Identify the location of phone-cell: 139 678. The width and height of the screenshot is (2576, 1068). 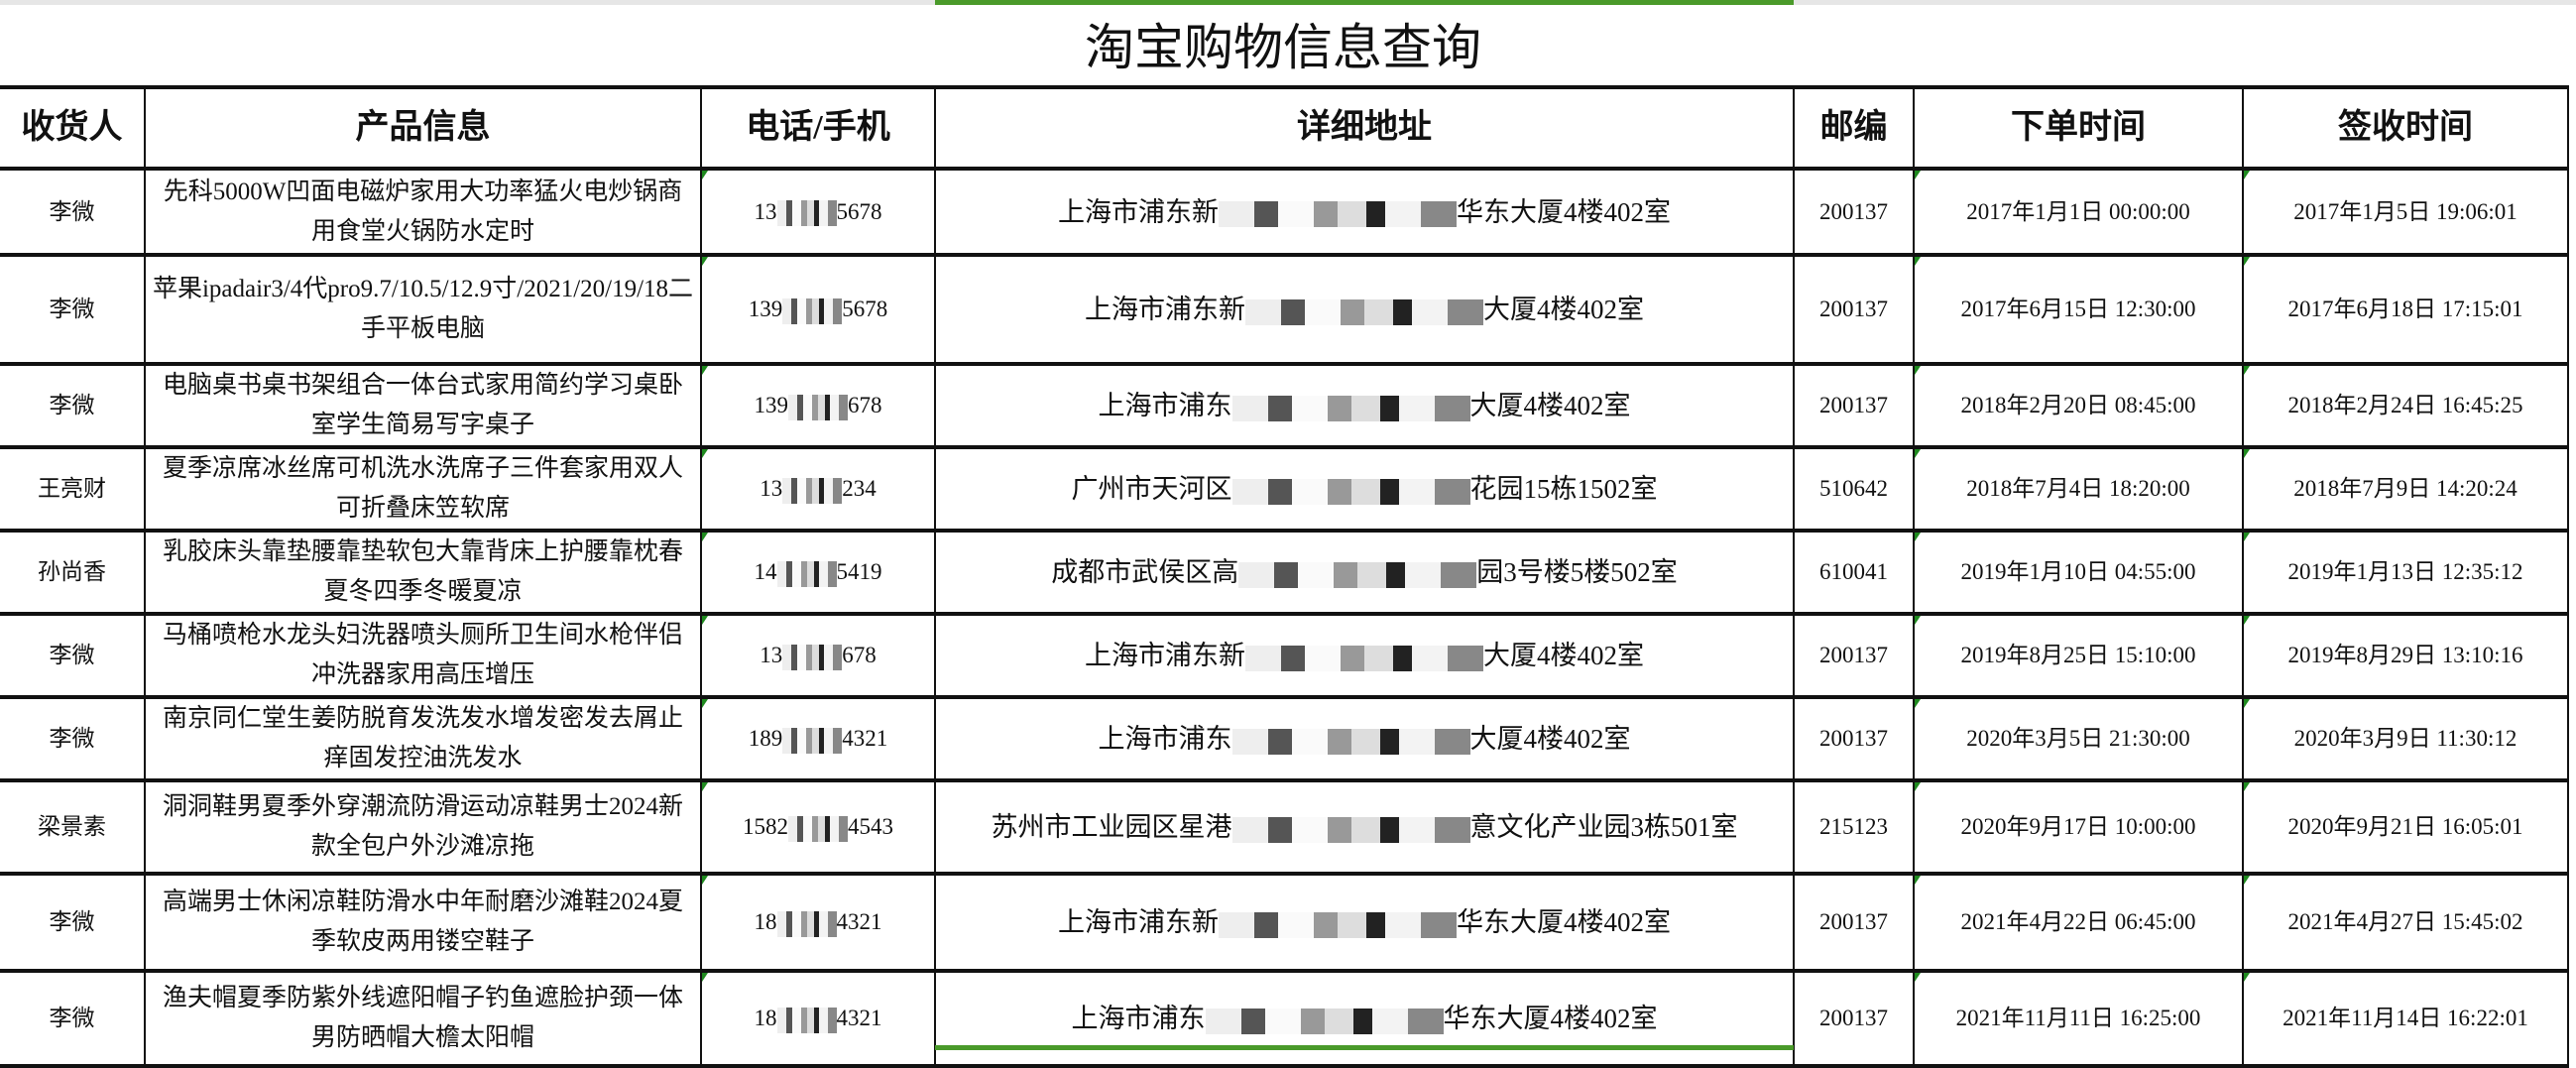
(818, 405).